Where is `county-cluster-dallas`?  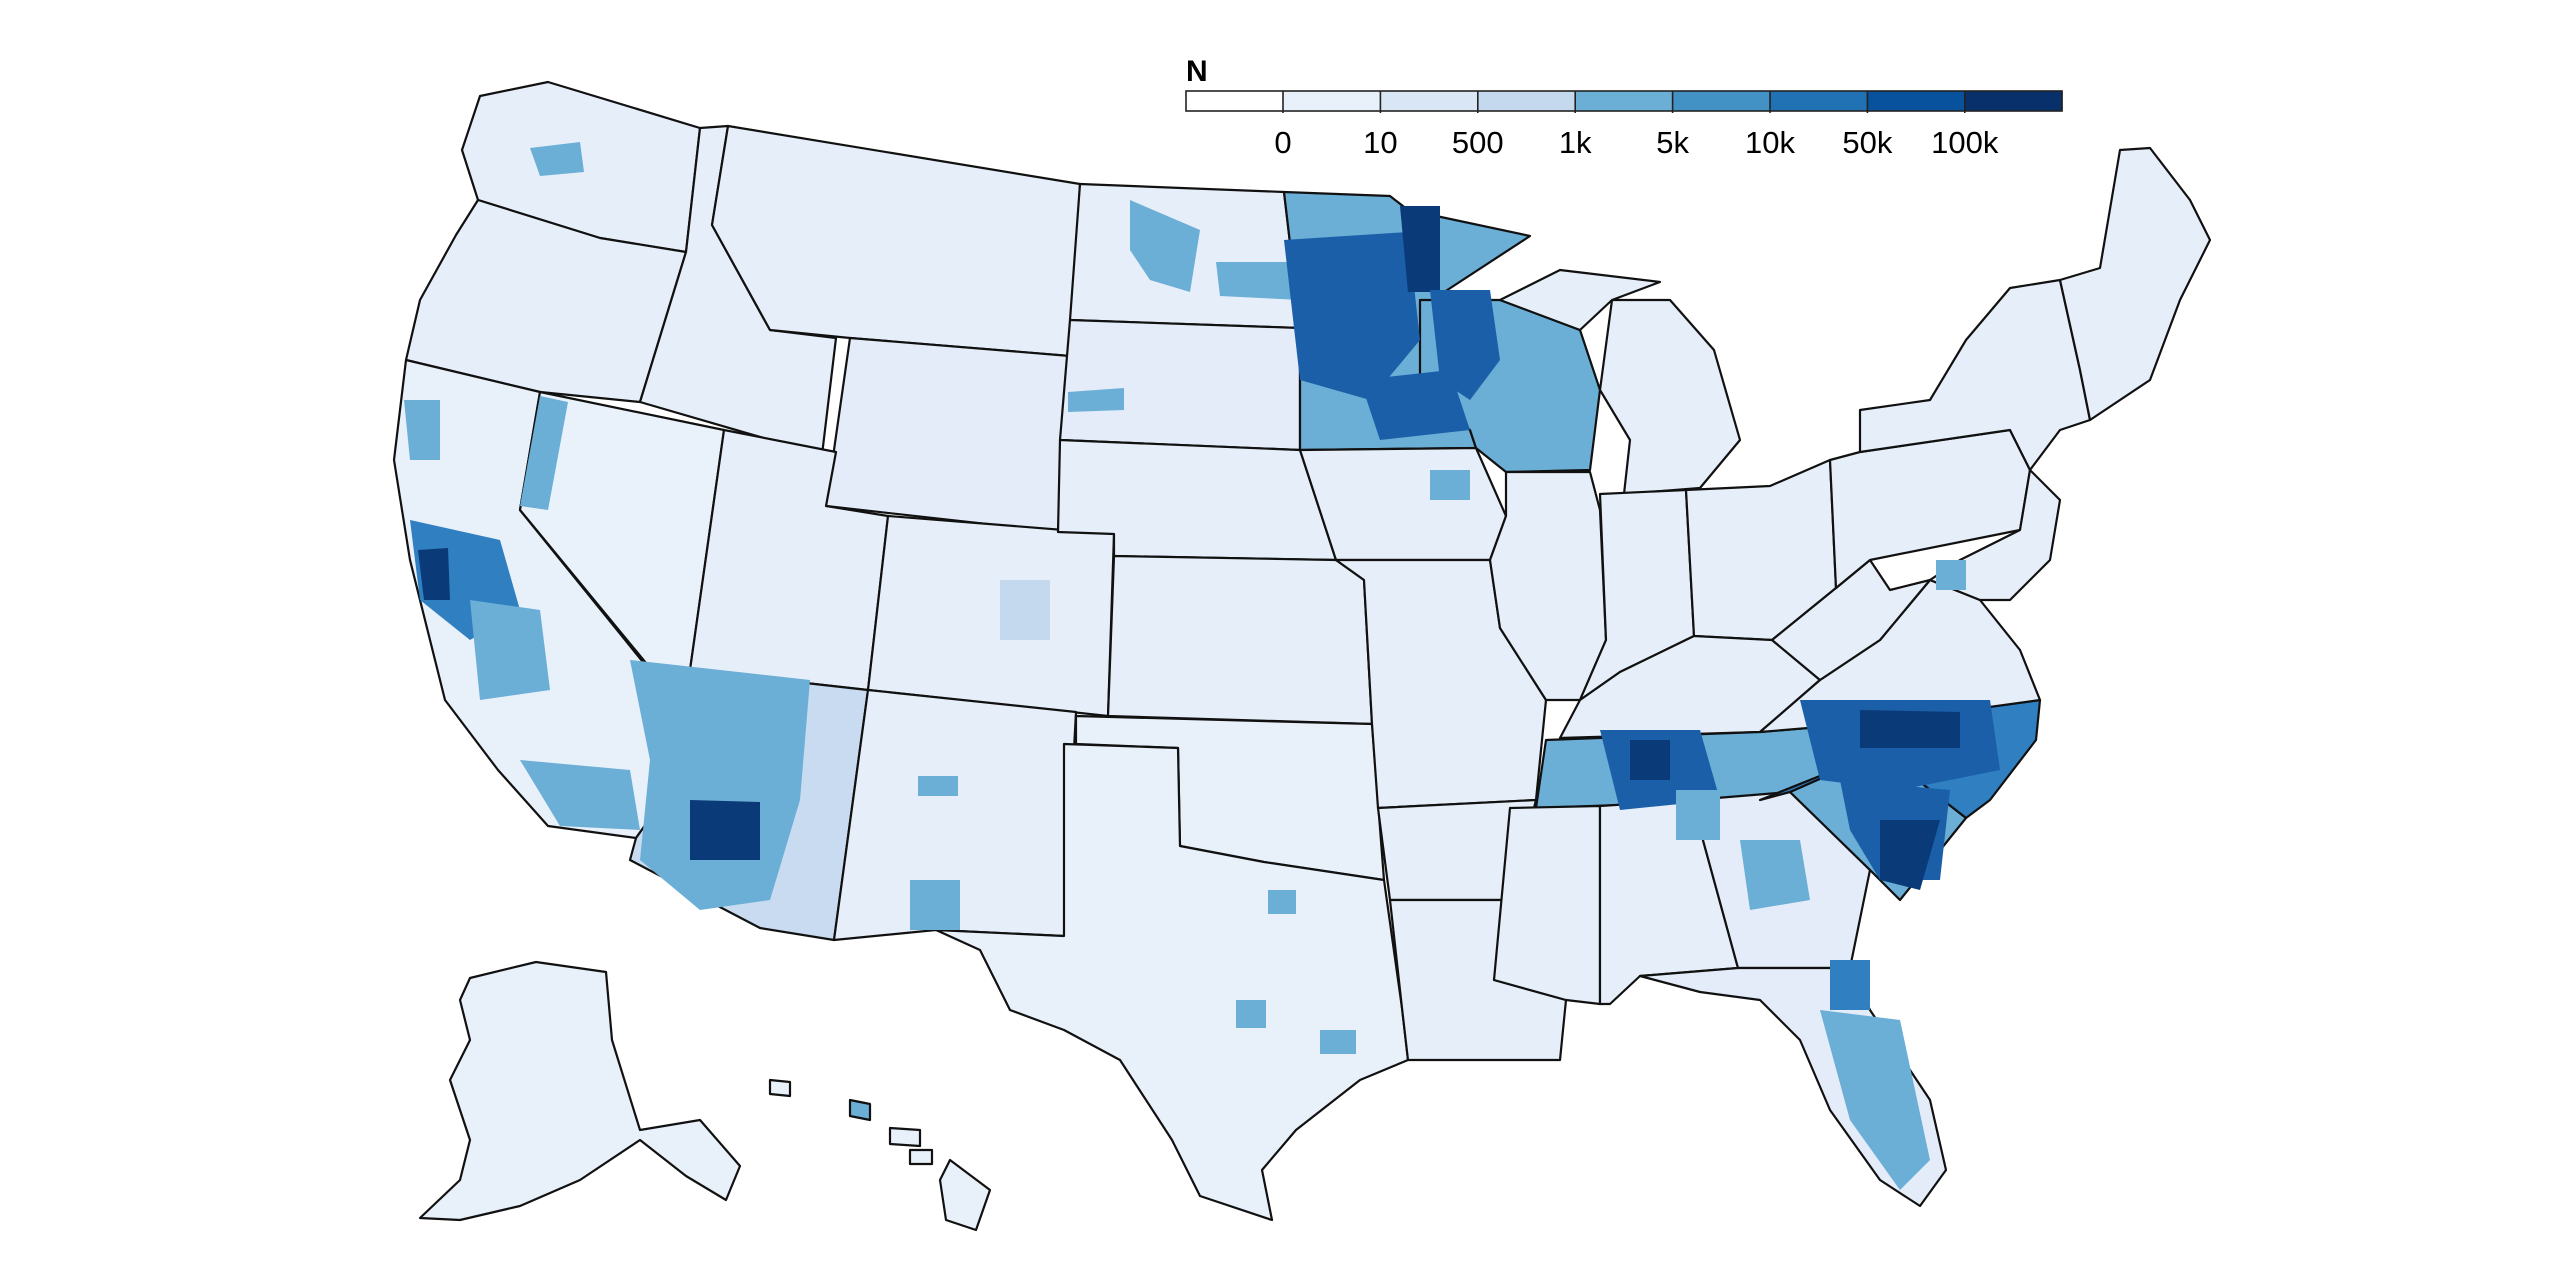
county-cluster-dallas is located at coordinates (1282, 902).